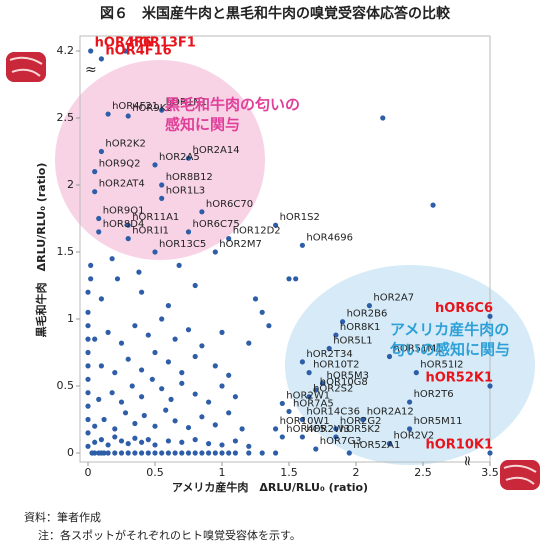  What do you see at coordinates (66, 117) in the screenshot?
I see `y-tick-label: 2.5` at bounding box center [66, 117].